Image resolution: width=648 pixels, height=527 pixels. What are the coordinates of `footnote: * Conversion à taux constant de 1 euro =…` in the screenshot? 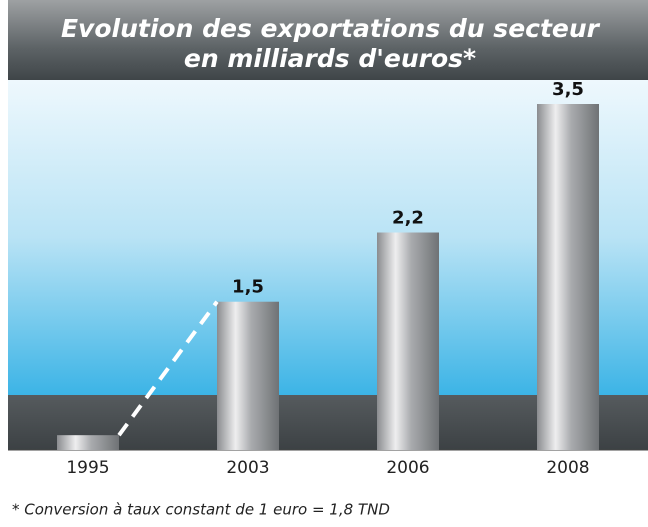 It's located at (201, 510).